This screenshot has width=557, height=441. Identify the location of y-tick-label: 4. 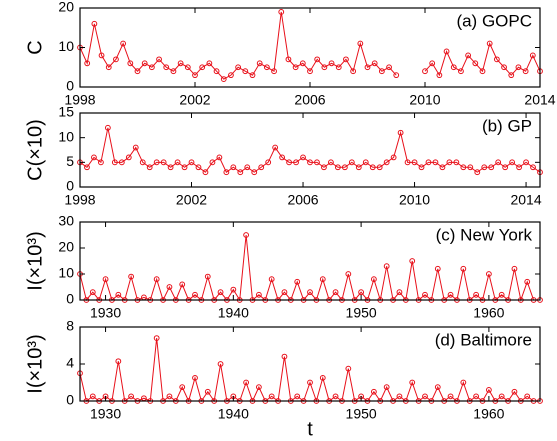
(70, 363).